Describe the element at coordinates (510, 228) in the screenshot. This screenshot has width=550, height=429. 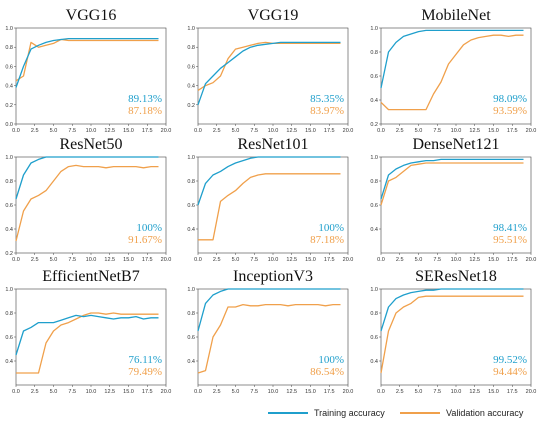
I see `training-accuracy-value: 98.41%` at that location.